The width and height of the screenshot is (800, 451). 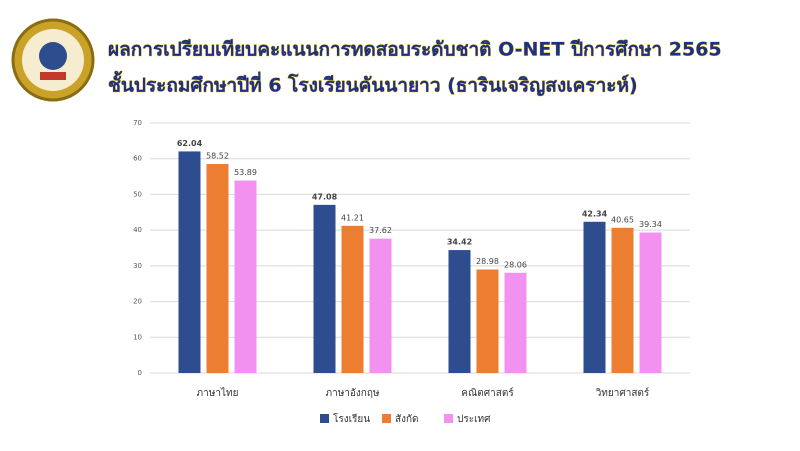 What do you see at coordinates (137, 266) in the screenshot?
I see `y-tick-label: 30` at bounding box center [137, 266].